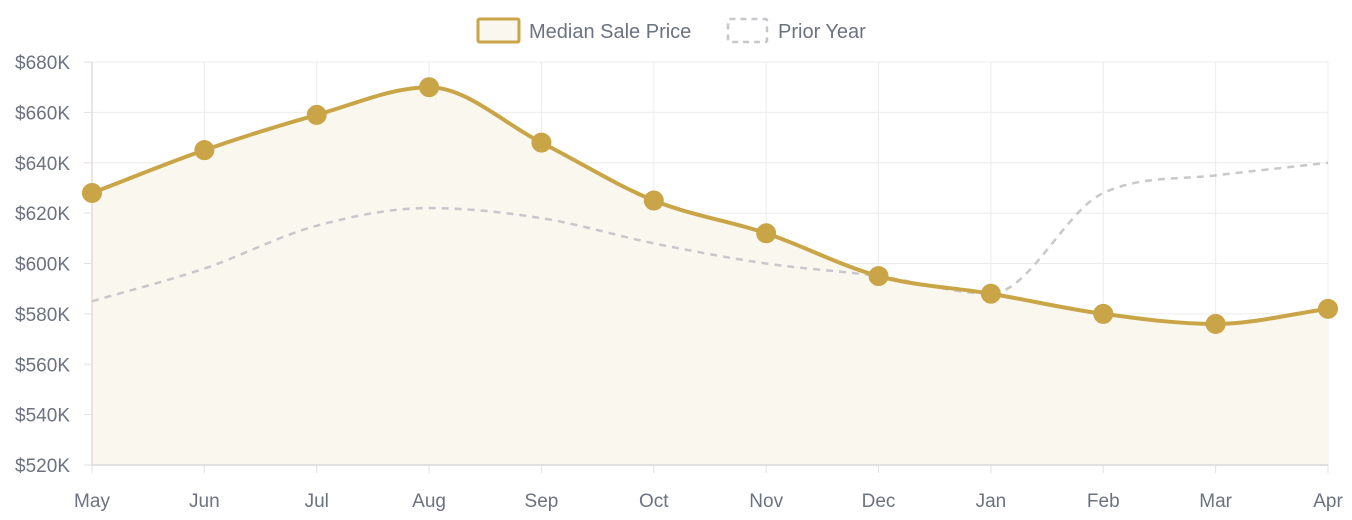 Image resolution: width=1352 pixels, height=520 pixels. Describe the element at coordinates (653, 200) in the screenshot. I see `point-median-sale-price-oct` at that location.